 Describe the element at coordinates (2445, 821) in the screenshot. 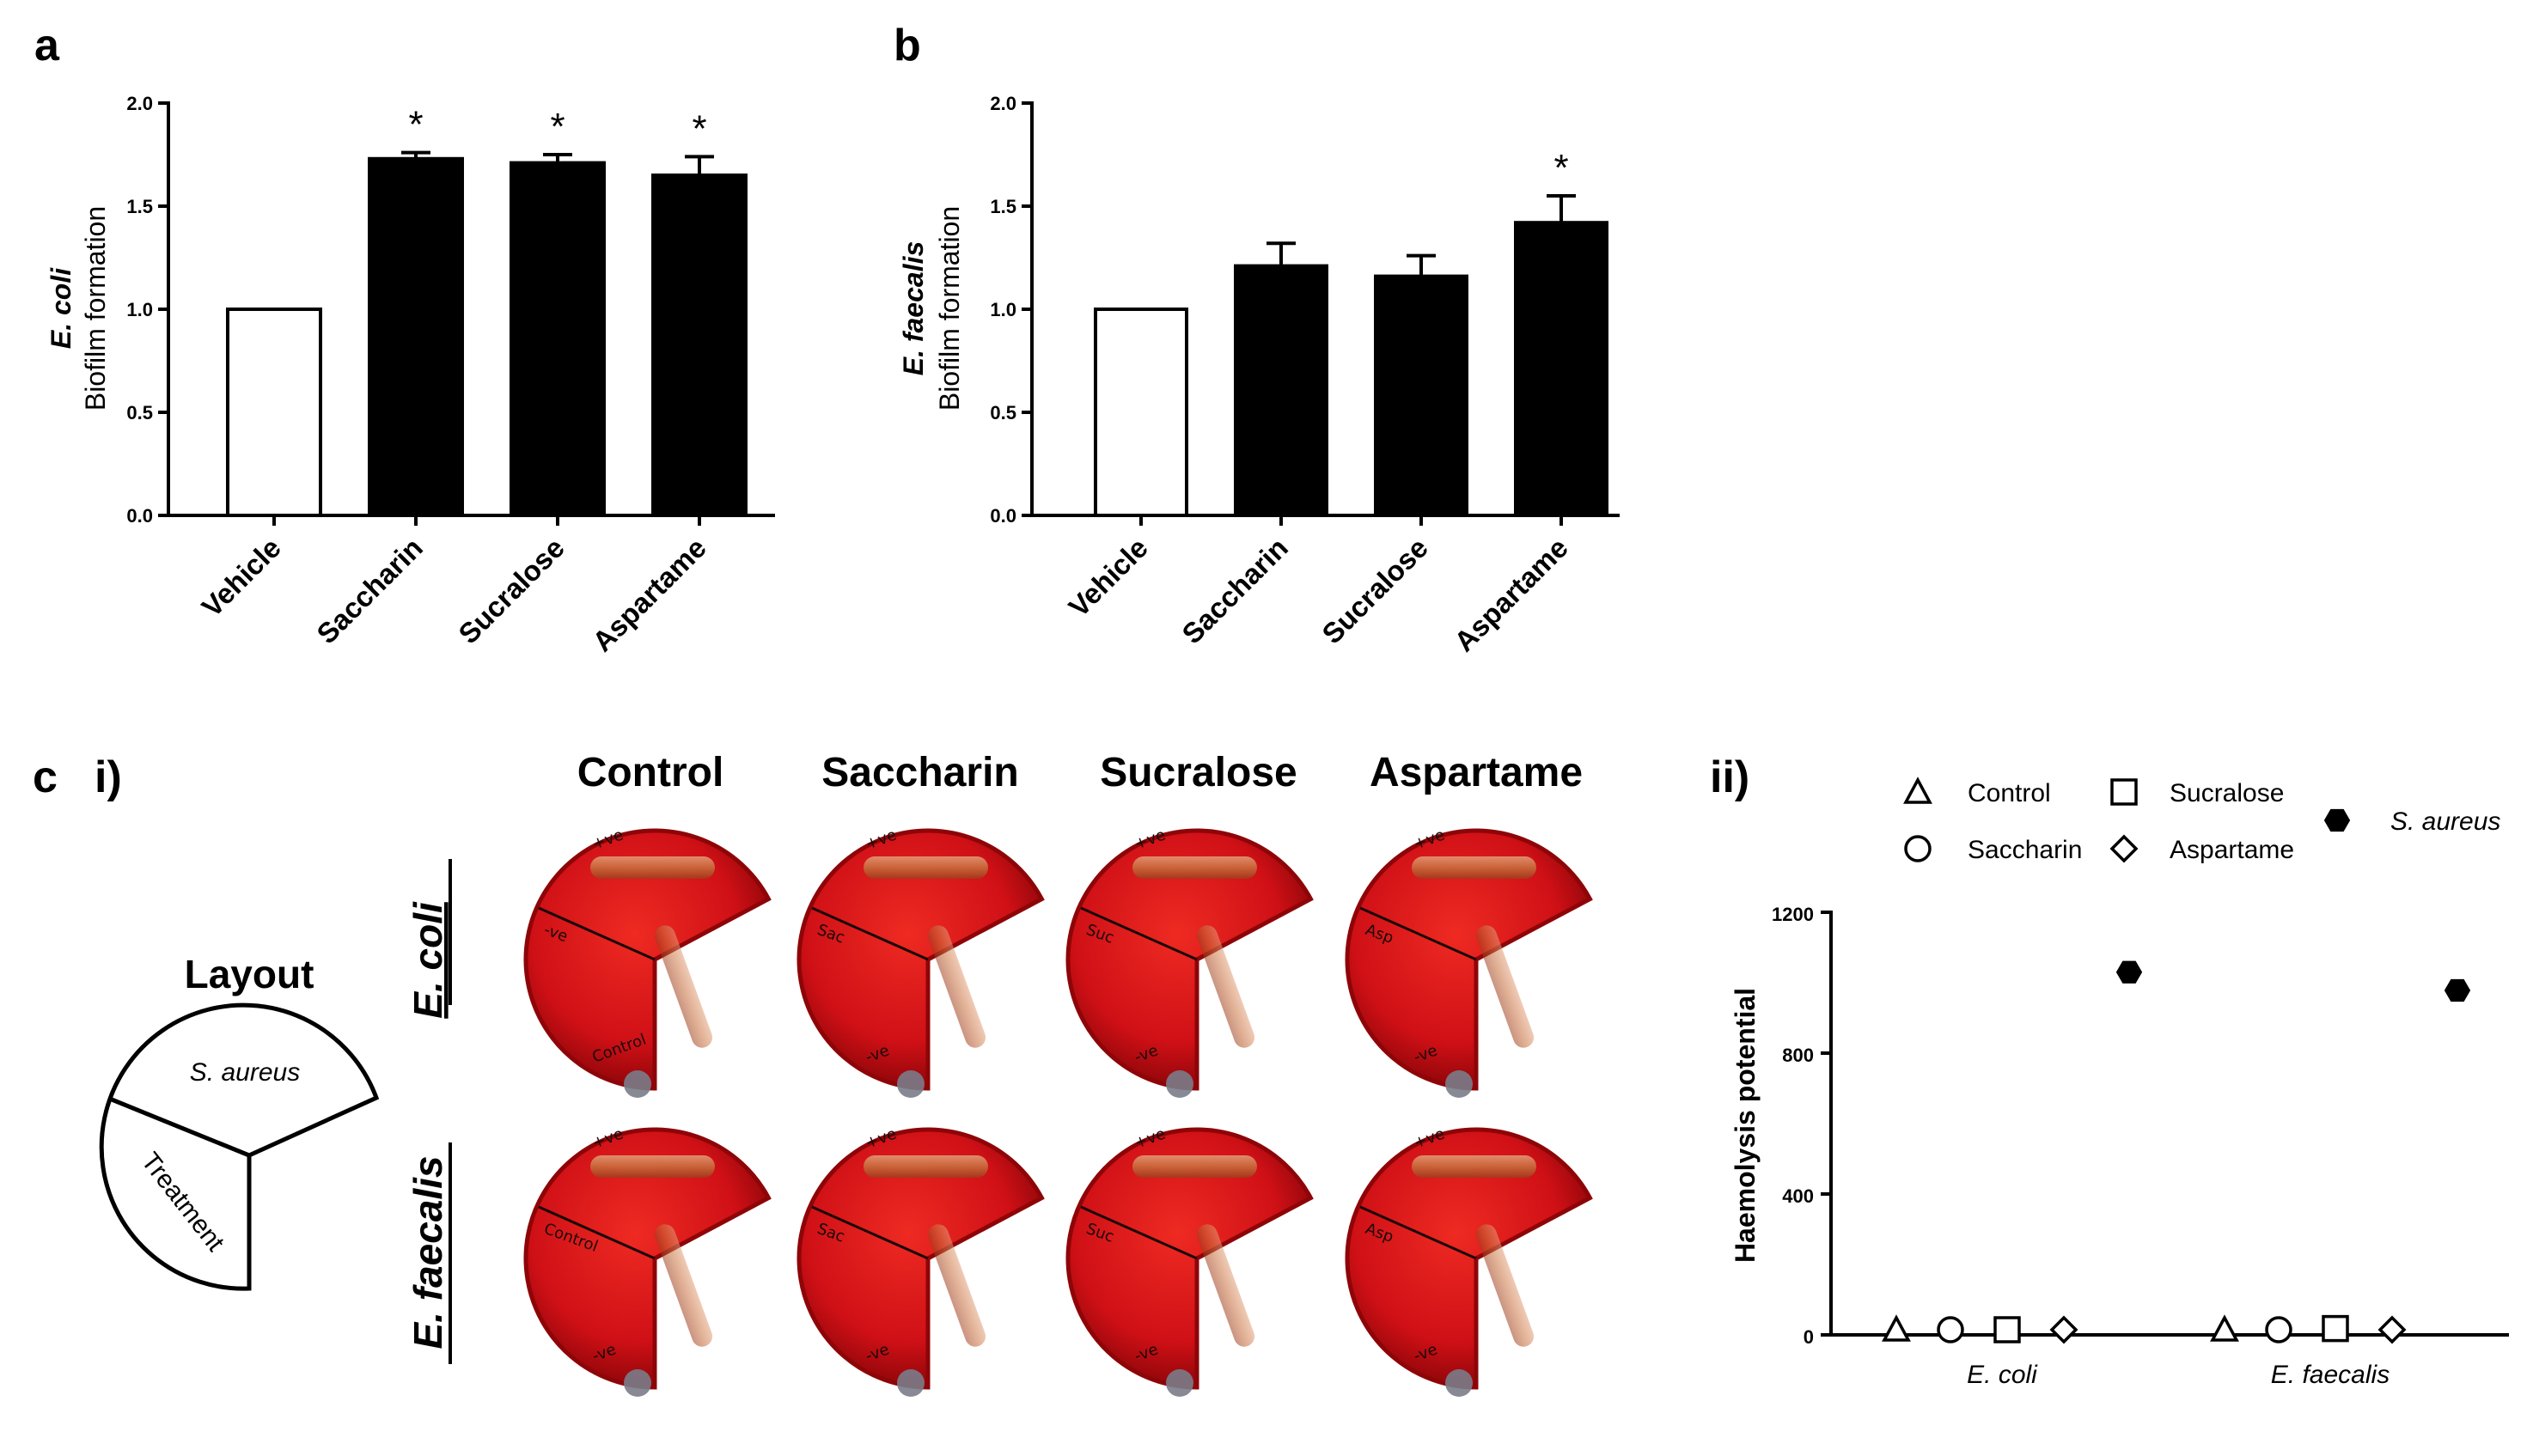

I see `legend-label-s-aureus: S. aureus` at that location.